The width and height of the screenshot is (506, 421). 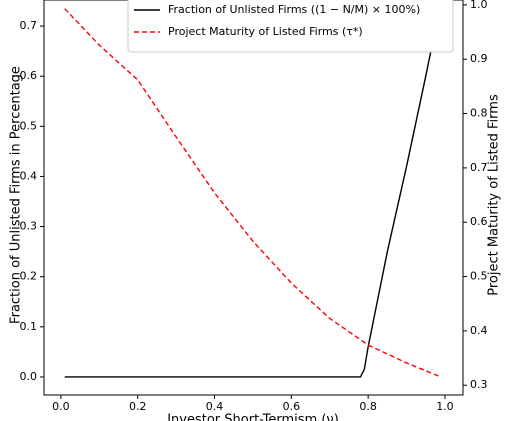 What do you see at coordinates (61, 406) in the screenshot?
I see `x-tick-label: 0.0` at bounding box center [61, 406].